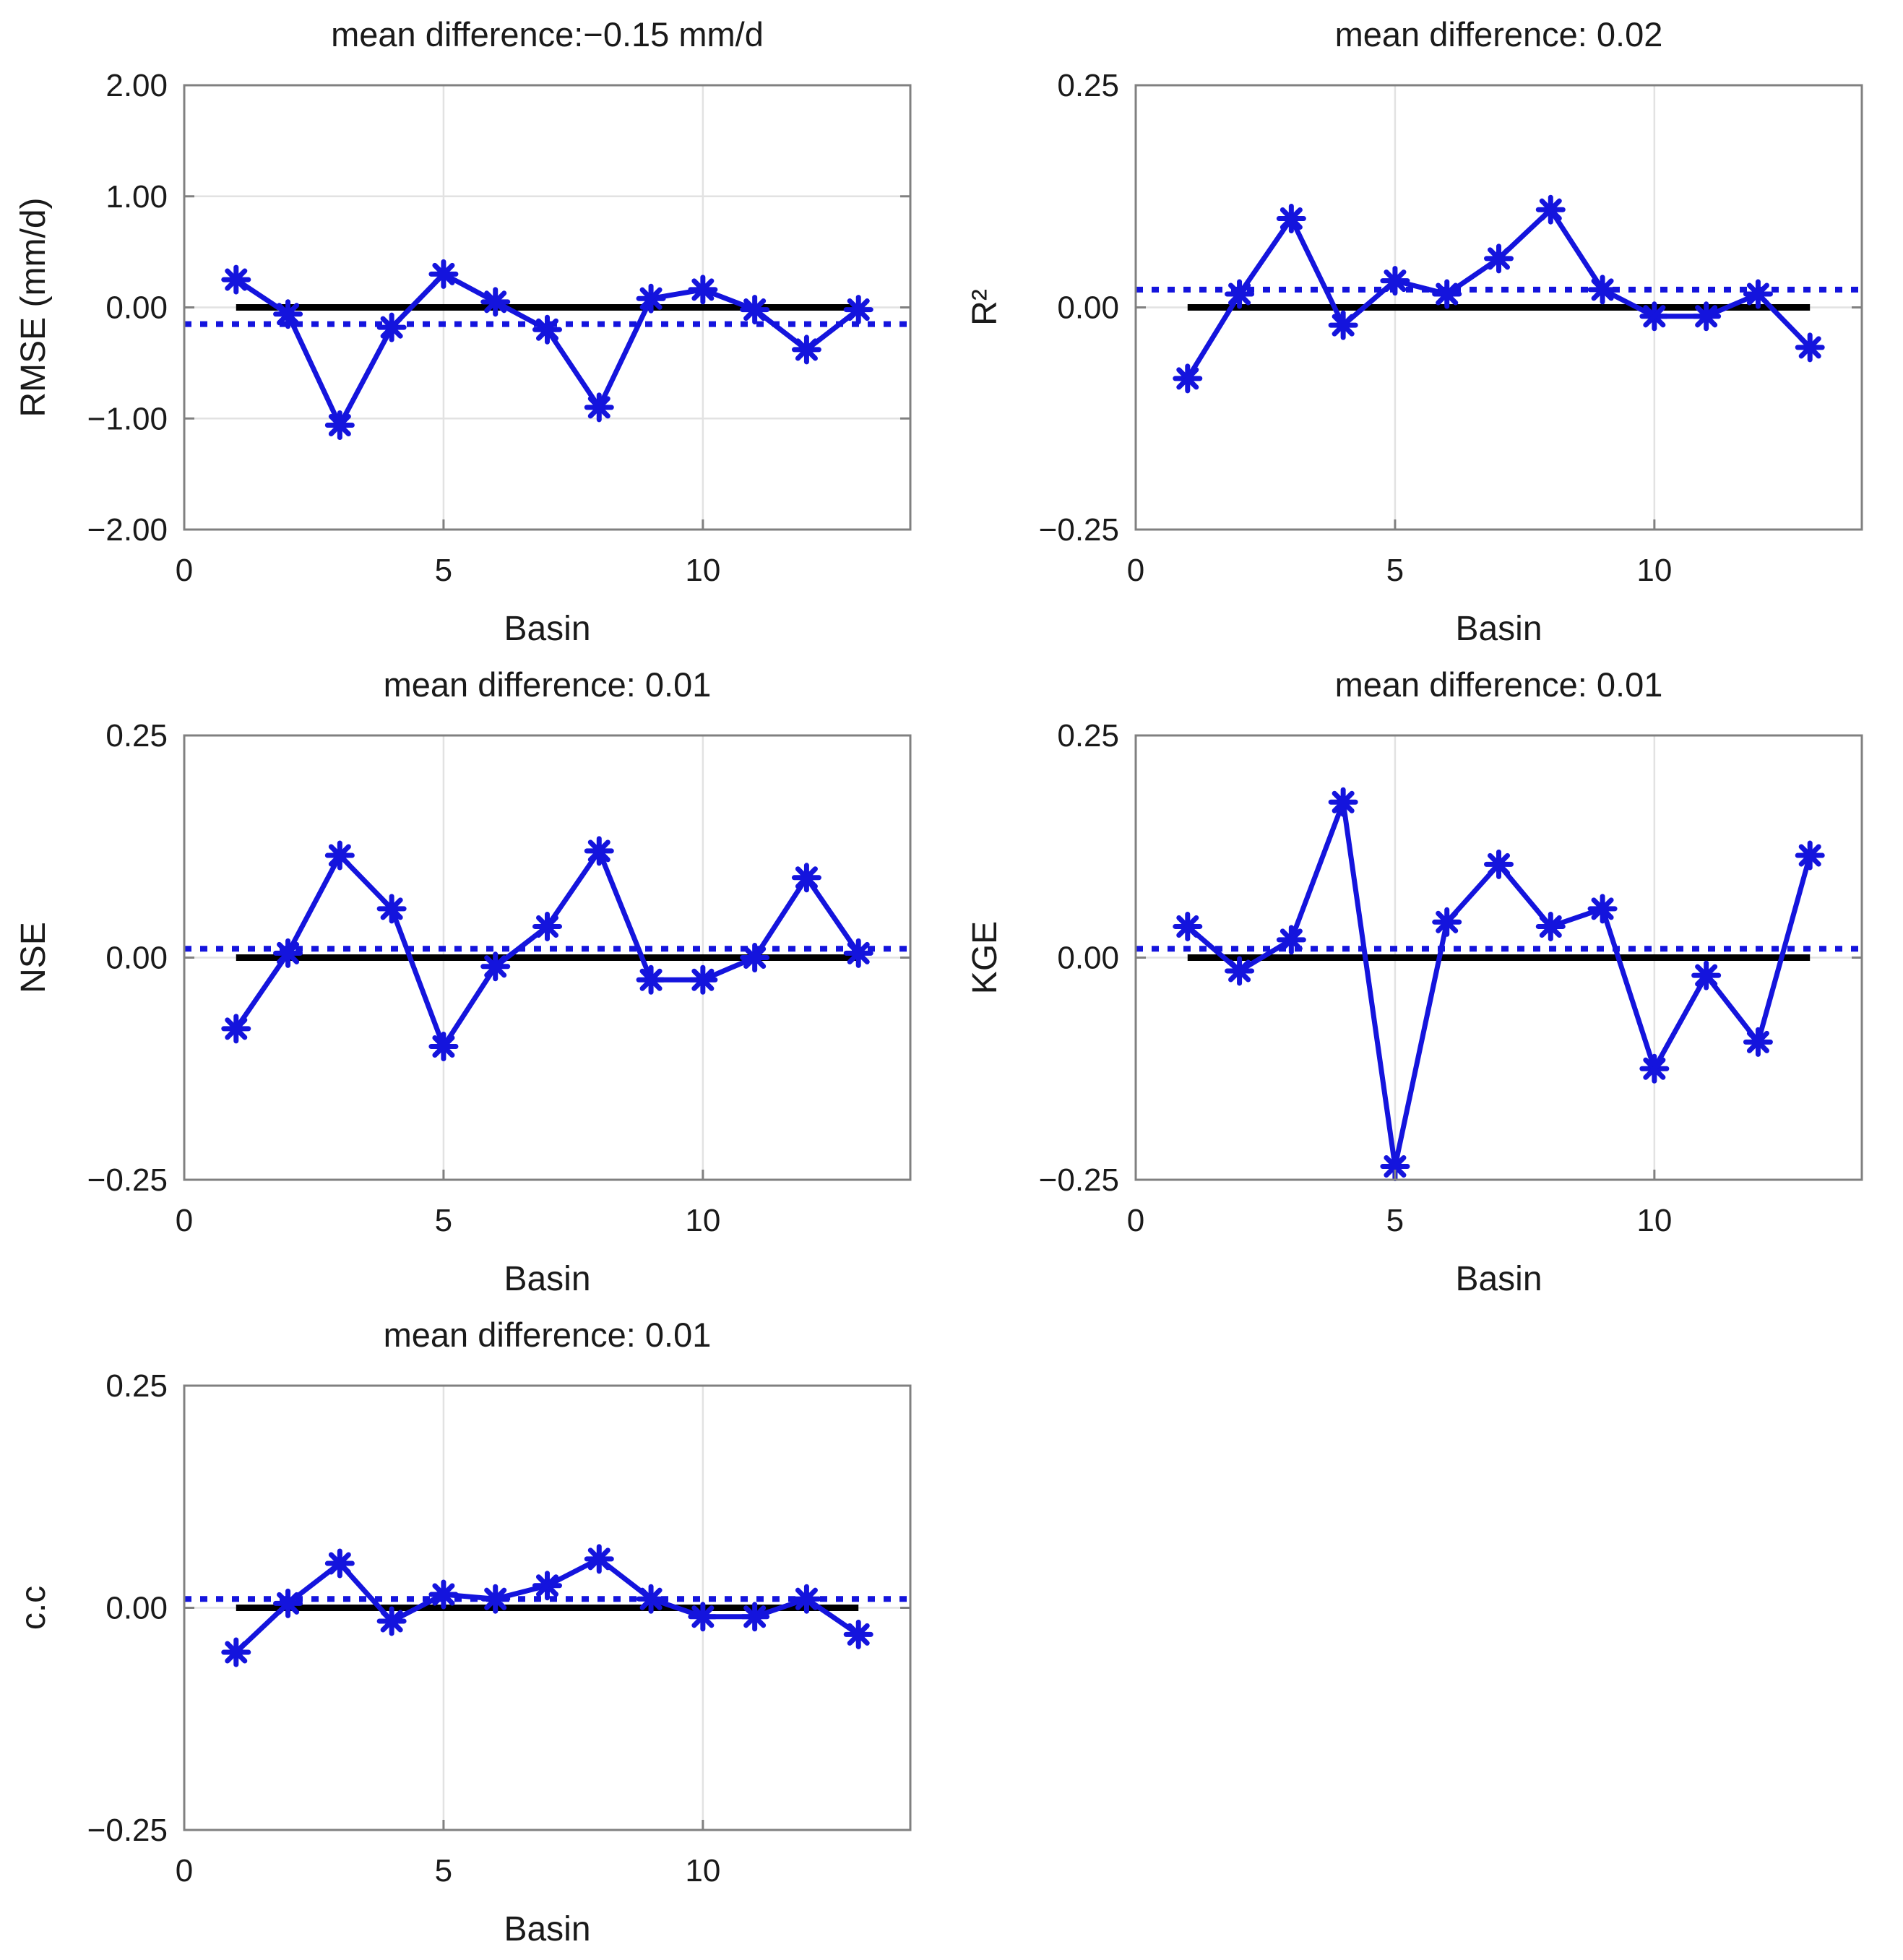 This screenshot has height=1960, width=1903. What do you see at coordinates (136, 85) in the screenshot?
I see `y-tick-label: 2.00` at bounding box center [136, 85].